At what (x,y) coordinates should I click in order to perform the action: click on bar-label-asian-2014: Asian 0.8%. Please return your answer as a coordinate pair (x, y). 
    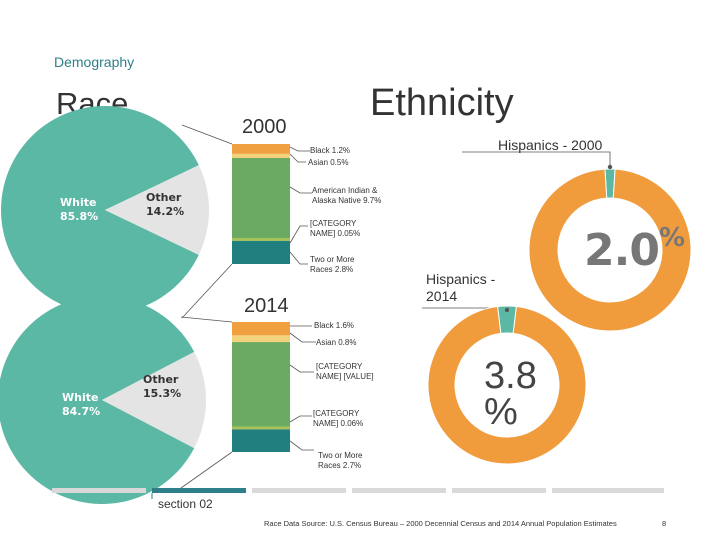
    Looking at the image, I should click on (336, 342).